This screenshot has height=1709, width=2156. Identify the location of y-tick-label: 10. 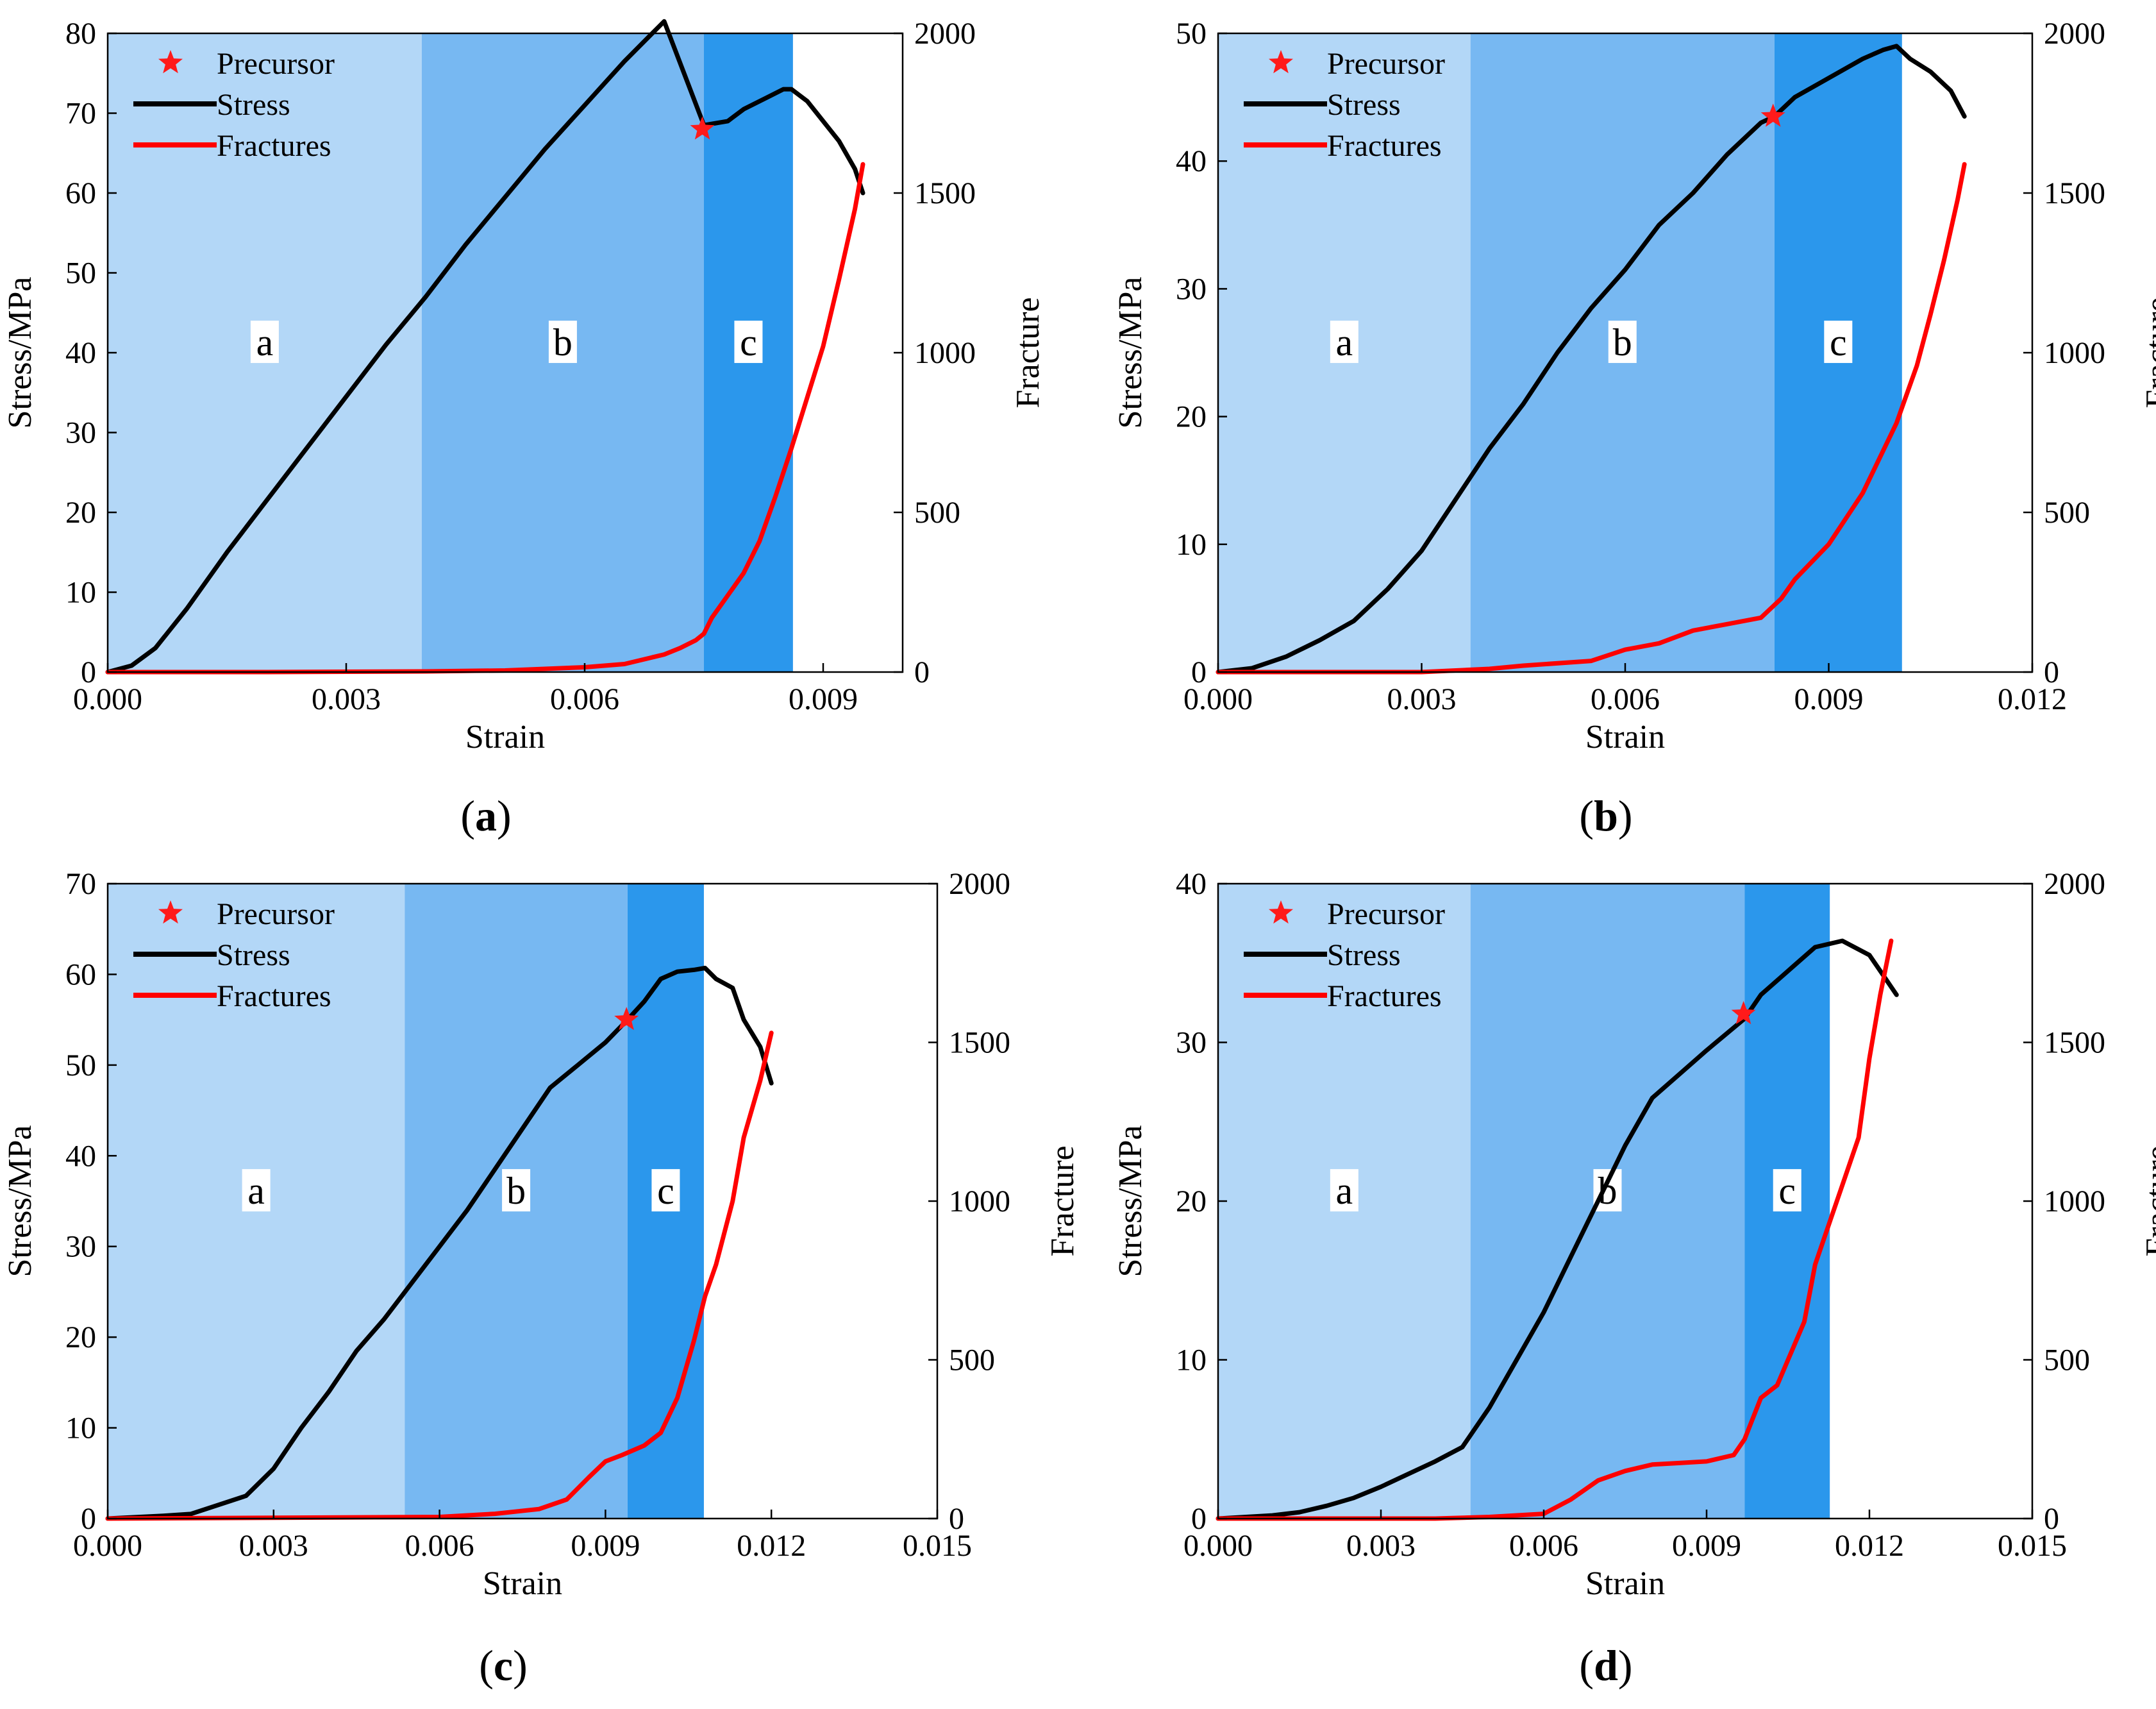
(80, 593).